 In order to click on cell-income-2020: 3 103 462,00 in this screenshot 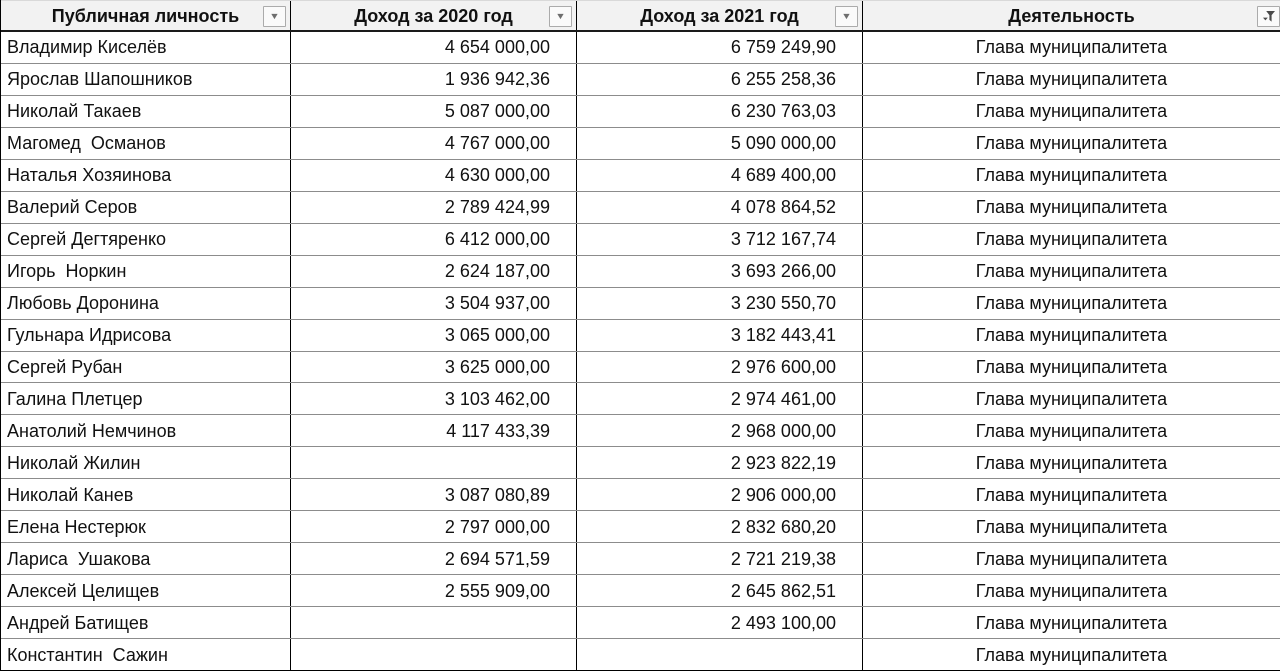, I will do `click(434, 399)`.